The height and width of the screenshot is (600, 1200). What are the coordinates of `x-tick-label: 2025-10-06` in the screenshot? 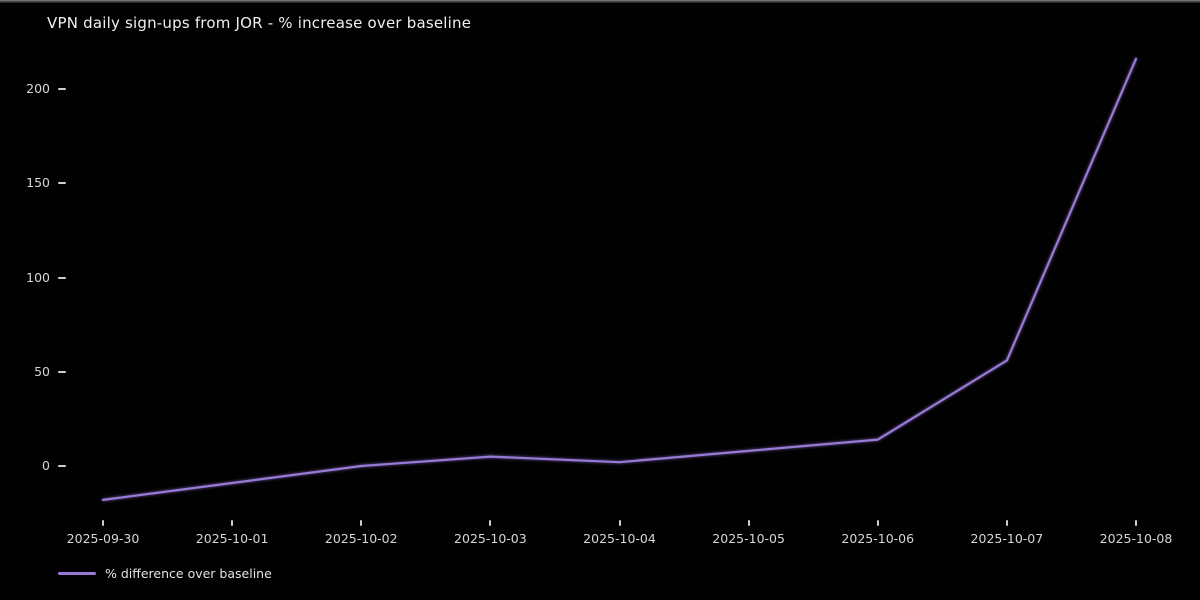 It's located at (878, 538).